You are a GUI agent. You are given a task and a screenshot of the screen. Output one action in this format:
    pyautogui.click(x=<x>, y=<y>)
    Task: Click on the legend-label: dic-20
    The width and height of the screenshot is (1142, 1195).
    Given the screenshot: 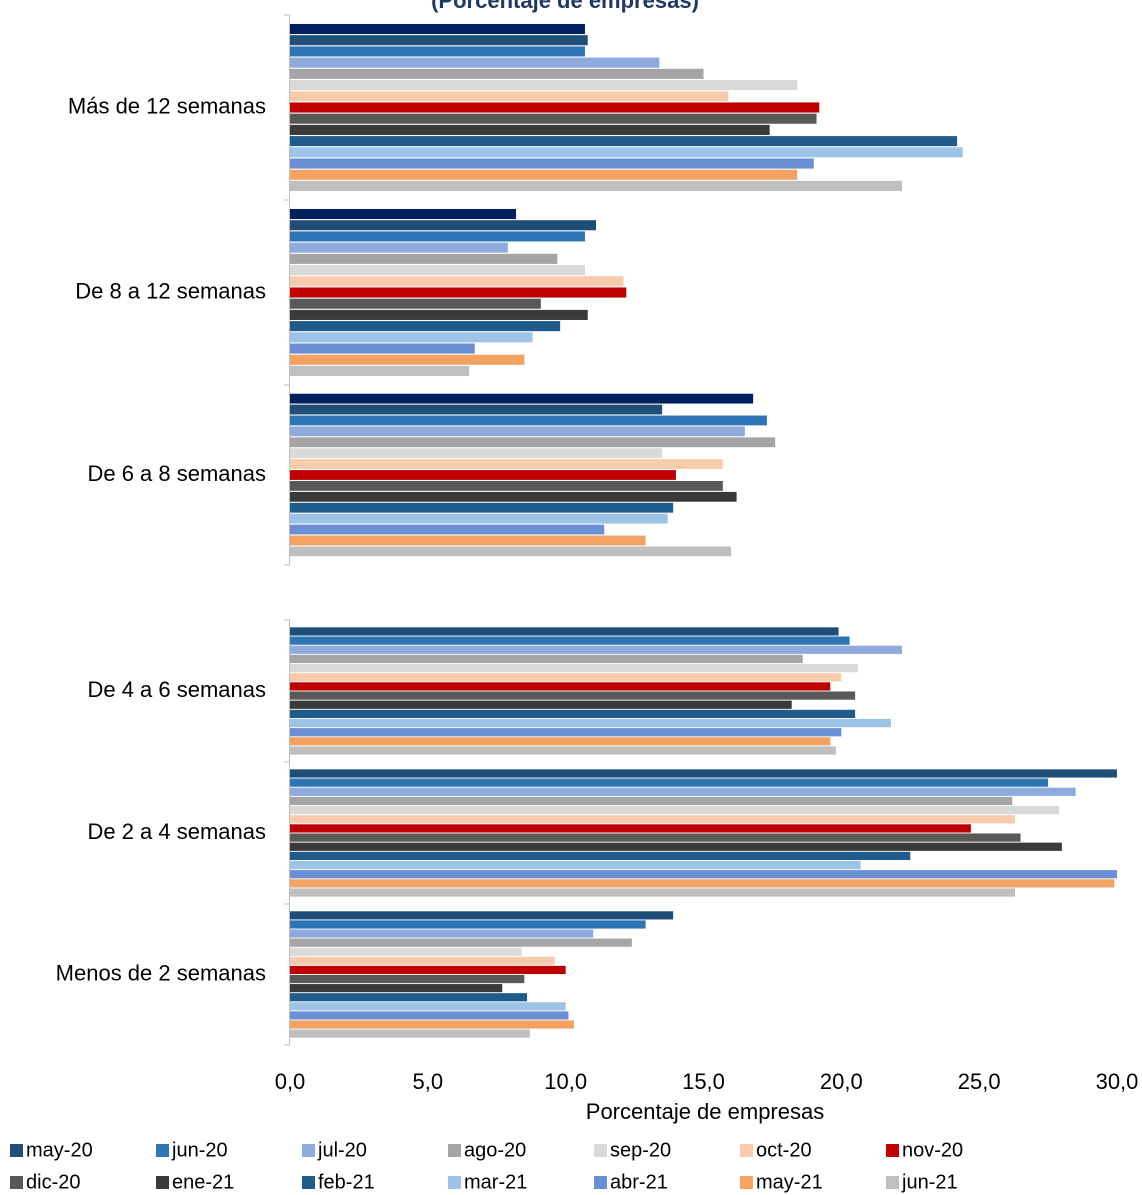 What is the action you would take?
    pyautogui.click(x=53, y=1182)
    